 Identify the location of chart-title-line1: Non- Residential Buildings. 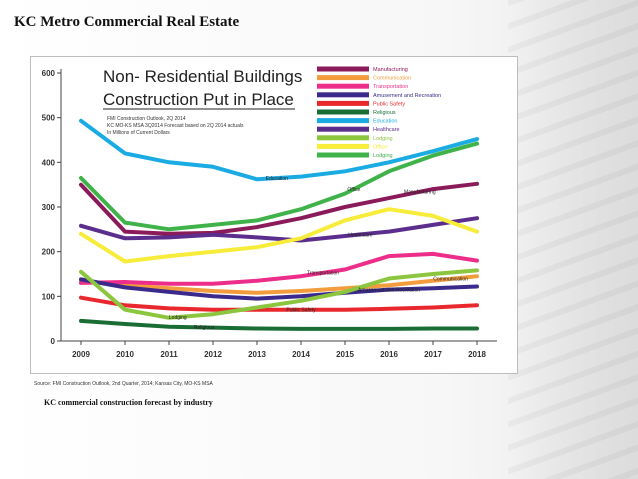
(202, 76).